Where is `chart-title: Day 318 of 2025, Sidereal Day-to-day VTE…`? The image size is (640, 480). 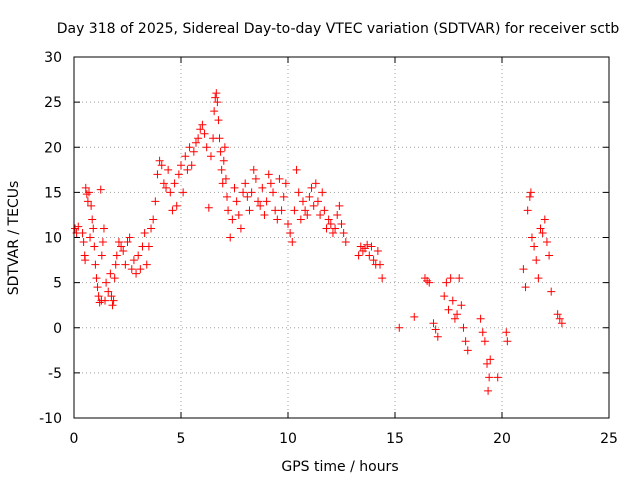
chart-title: Day 318 of 2025, Sidereal Day-to-day VTE… is located at coordinates (338, 29).